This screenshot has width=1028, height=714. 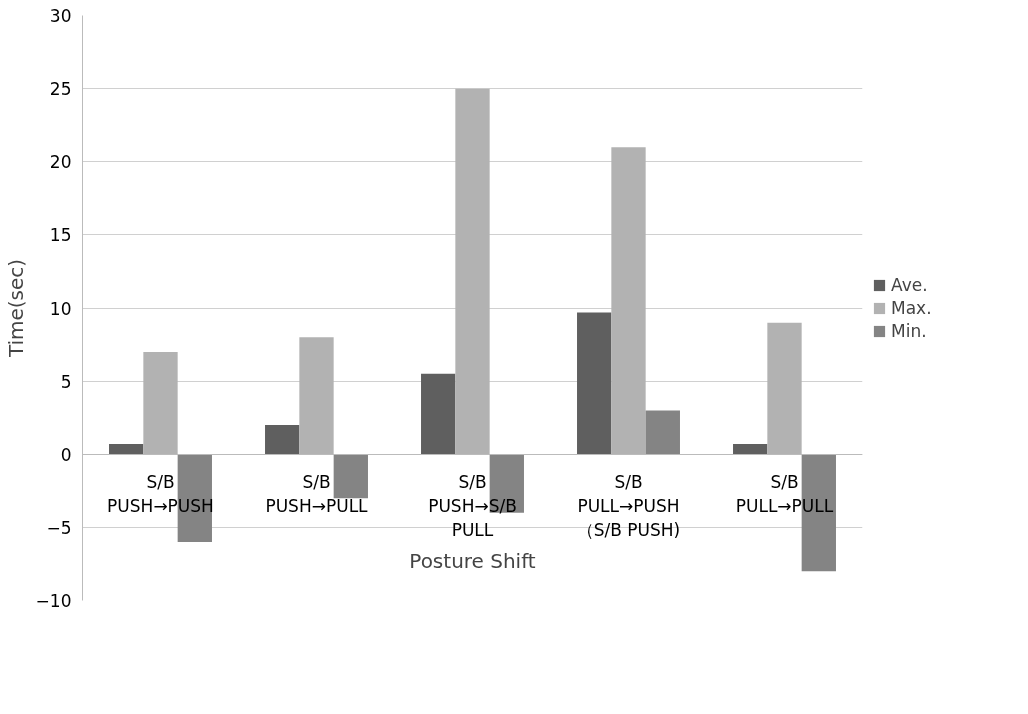 I want to click on y-tick-label: 30, so click(x=60, y=16).